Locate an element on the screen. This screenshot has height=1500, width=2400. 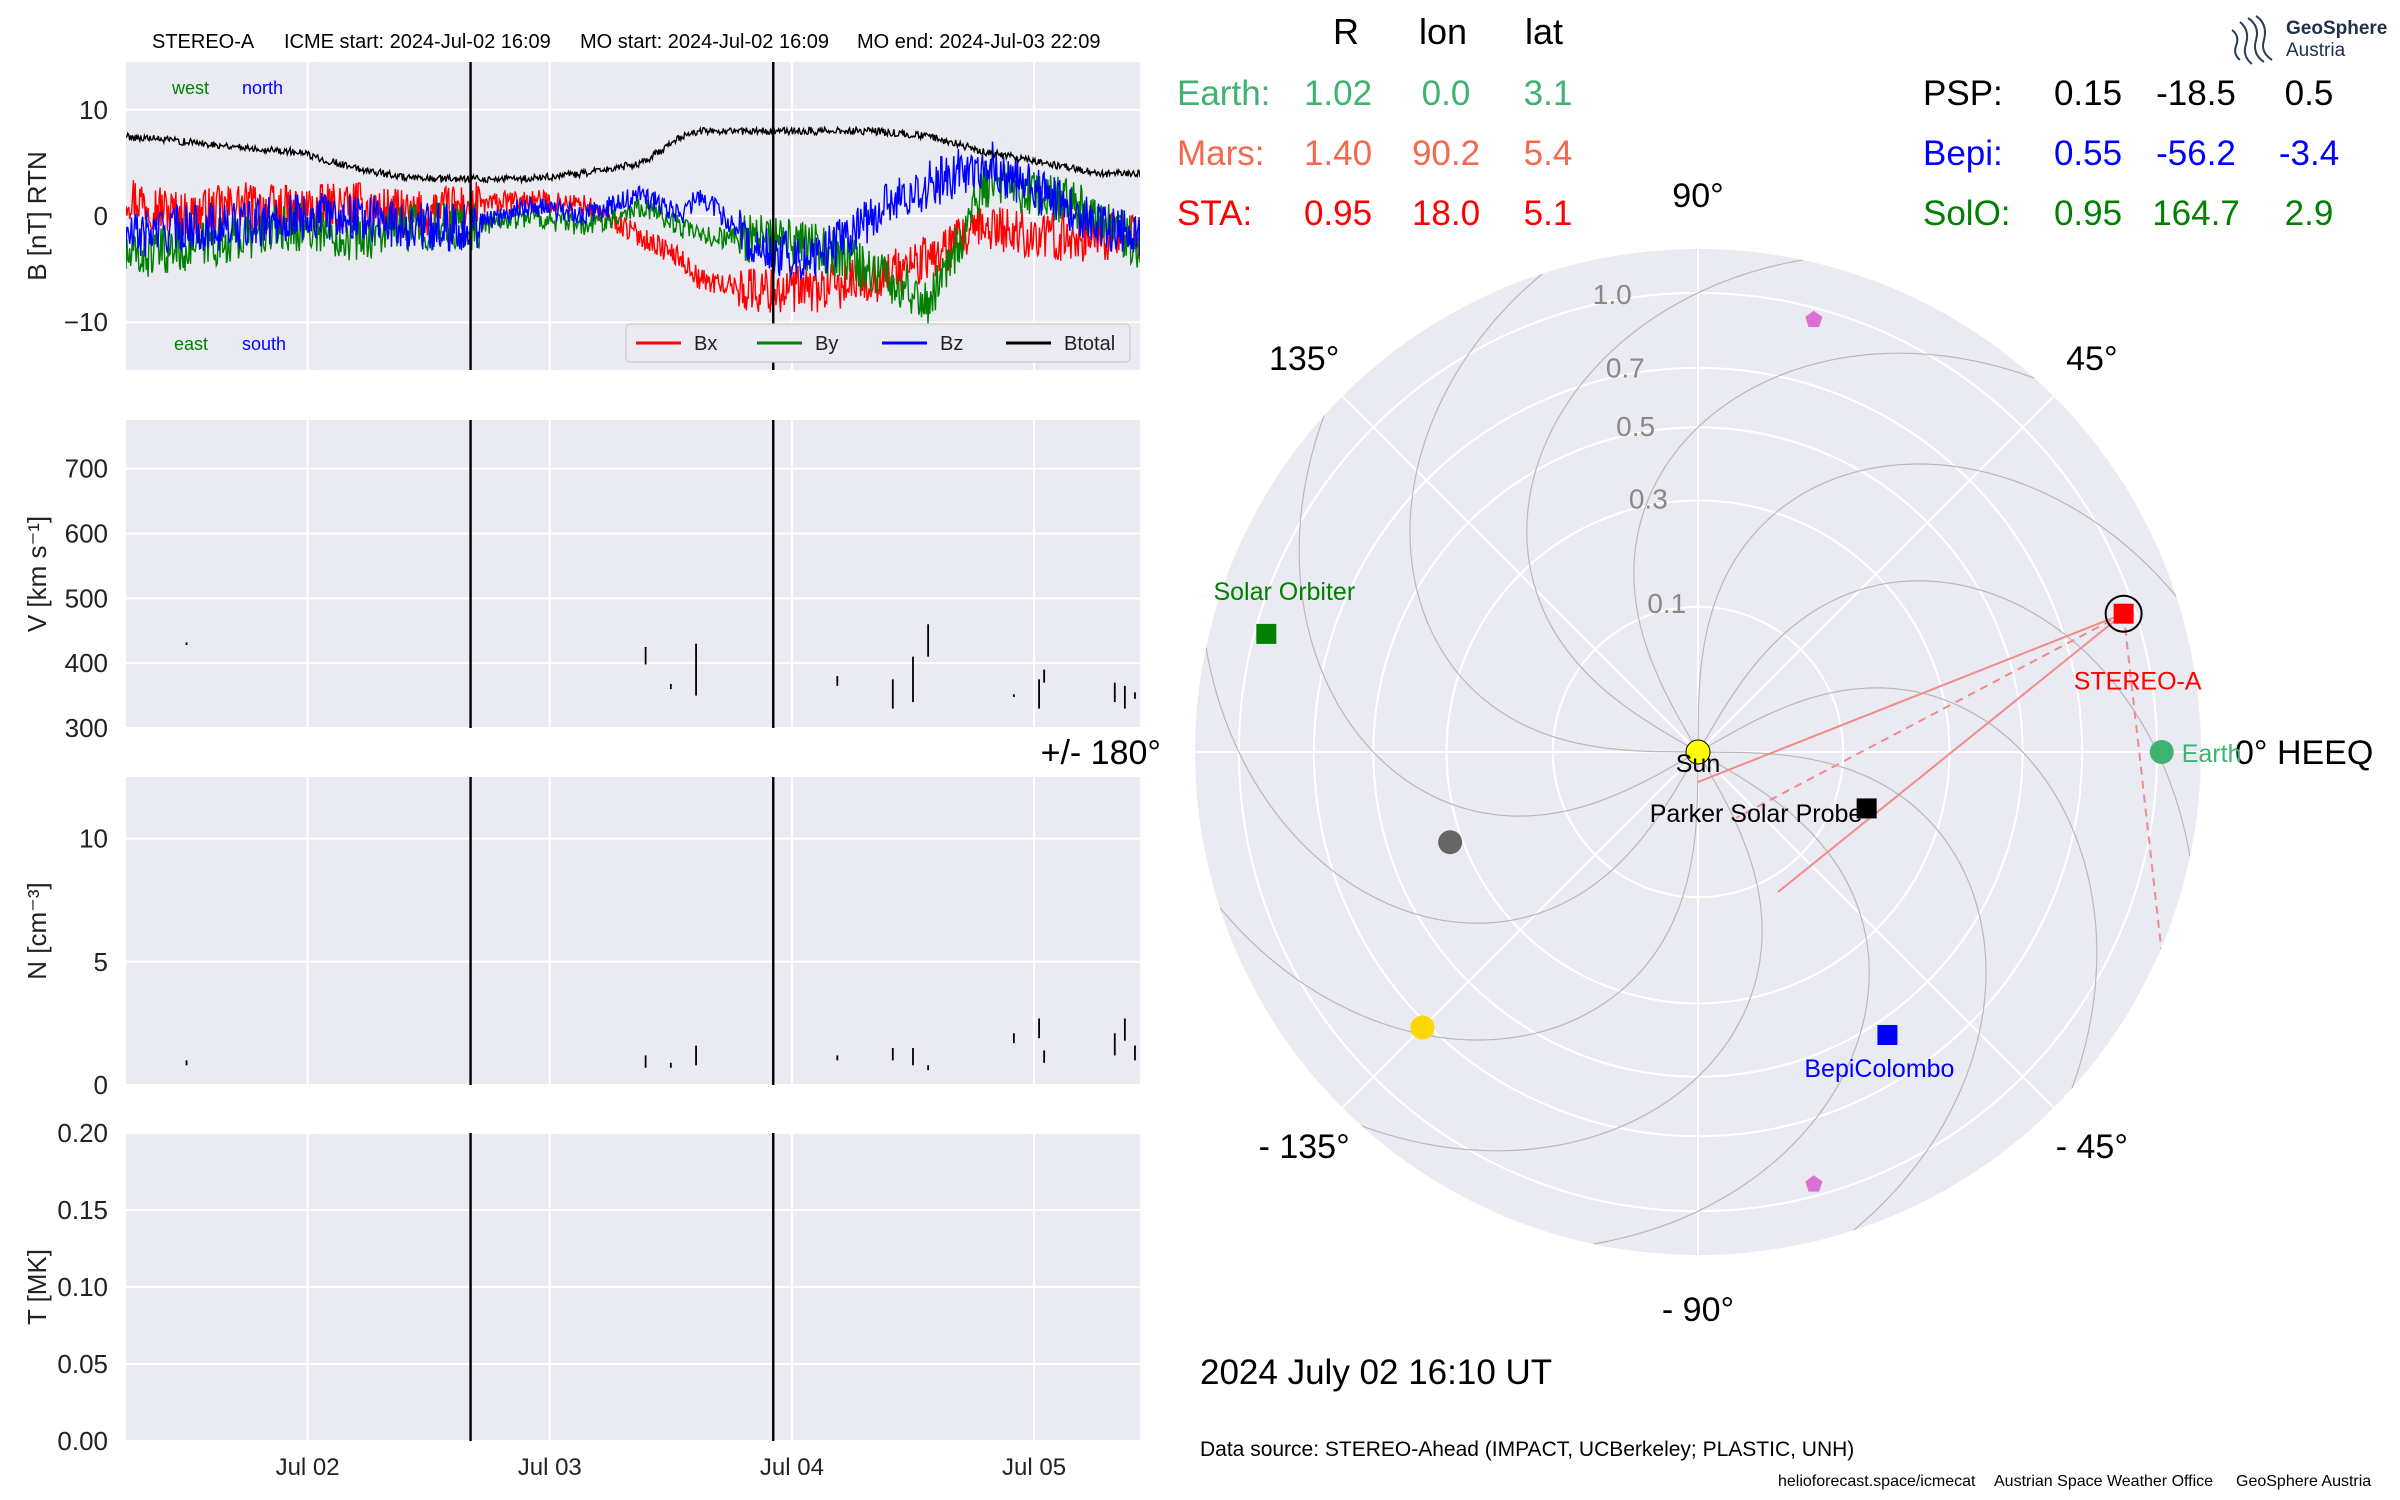
angle-label: - 135° is located at coordinates (1304, 1147).